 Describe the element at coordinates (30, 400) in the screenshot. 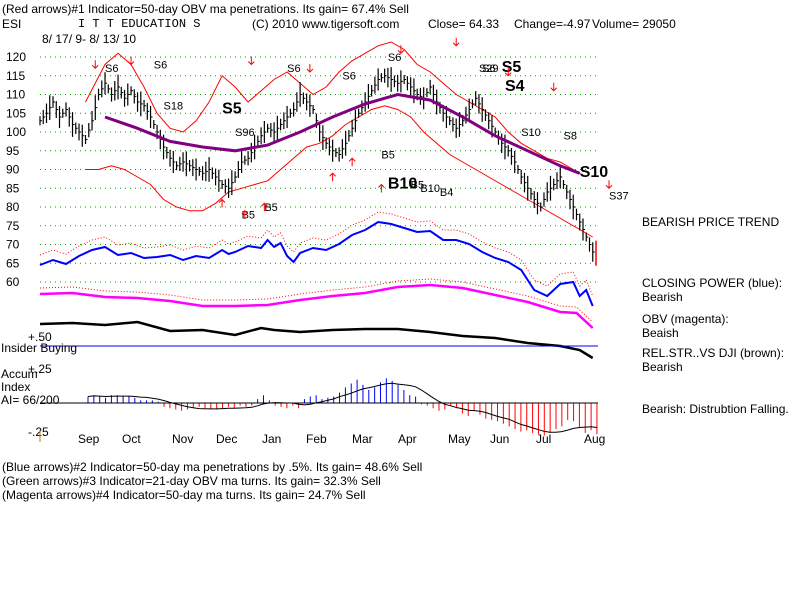

I see `accum-label-3: AI= 66/200` at that location.